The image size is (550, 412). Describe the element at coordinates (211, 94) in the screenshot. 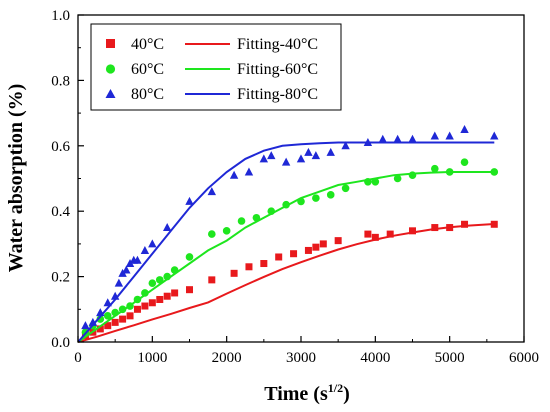

I see `legend-row-80: 80°C Fitting-80°C` at that location.